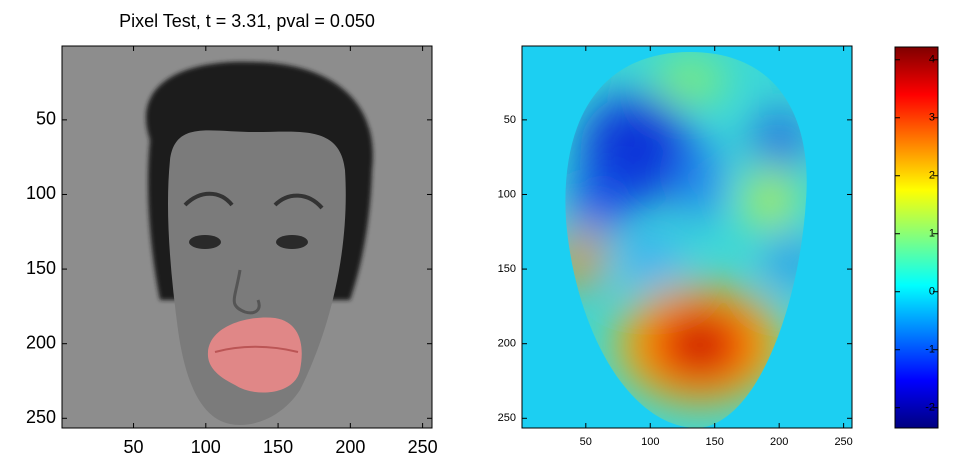 This screenshot has width=961, height=462. I want to click on y-tick-label: -1, so click(930, 350).